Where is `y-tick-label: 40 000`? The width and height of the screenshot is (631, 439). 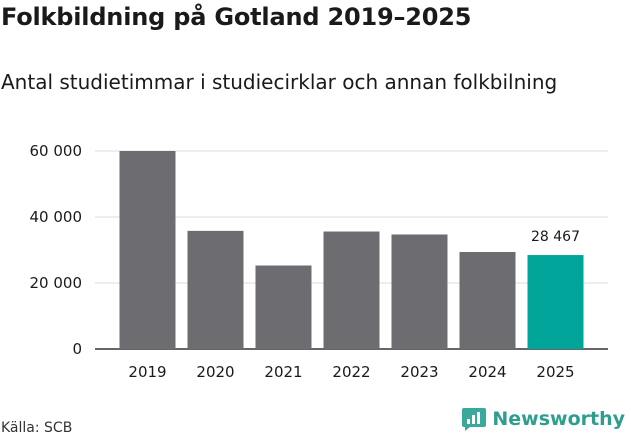
y-tick-label: 40 000 is located at coordinates (56, 217).